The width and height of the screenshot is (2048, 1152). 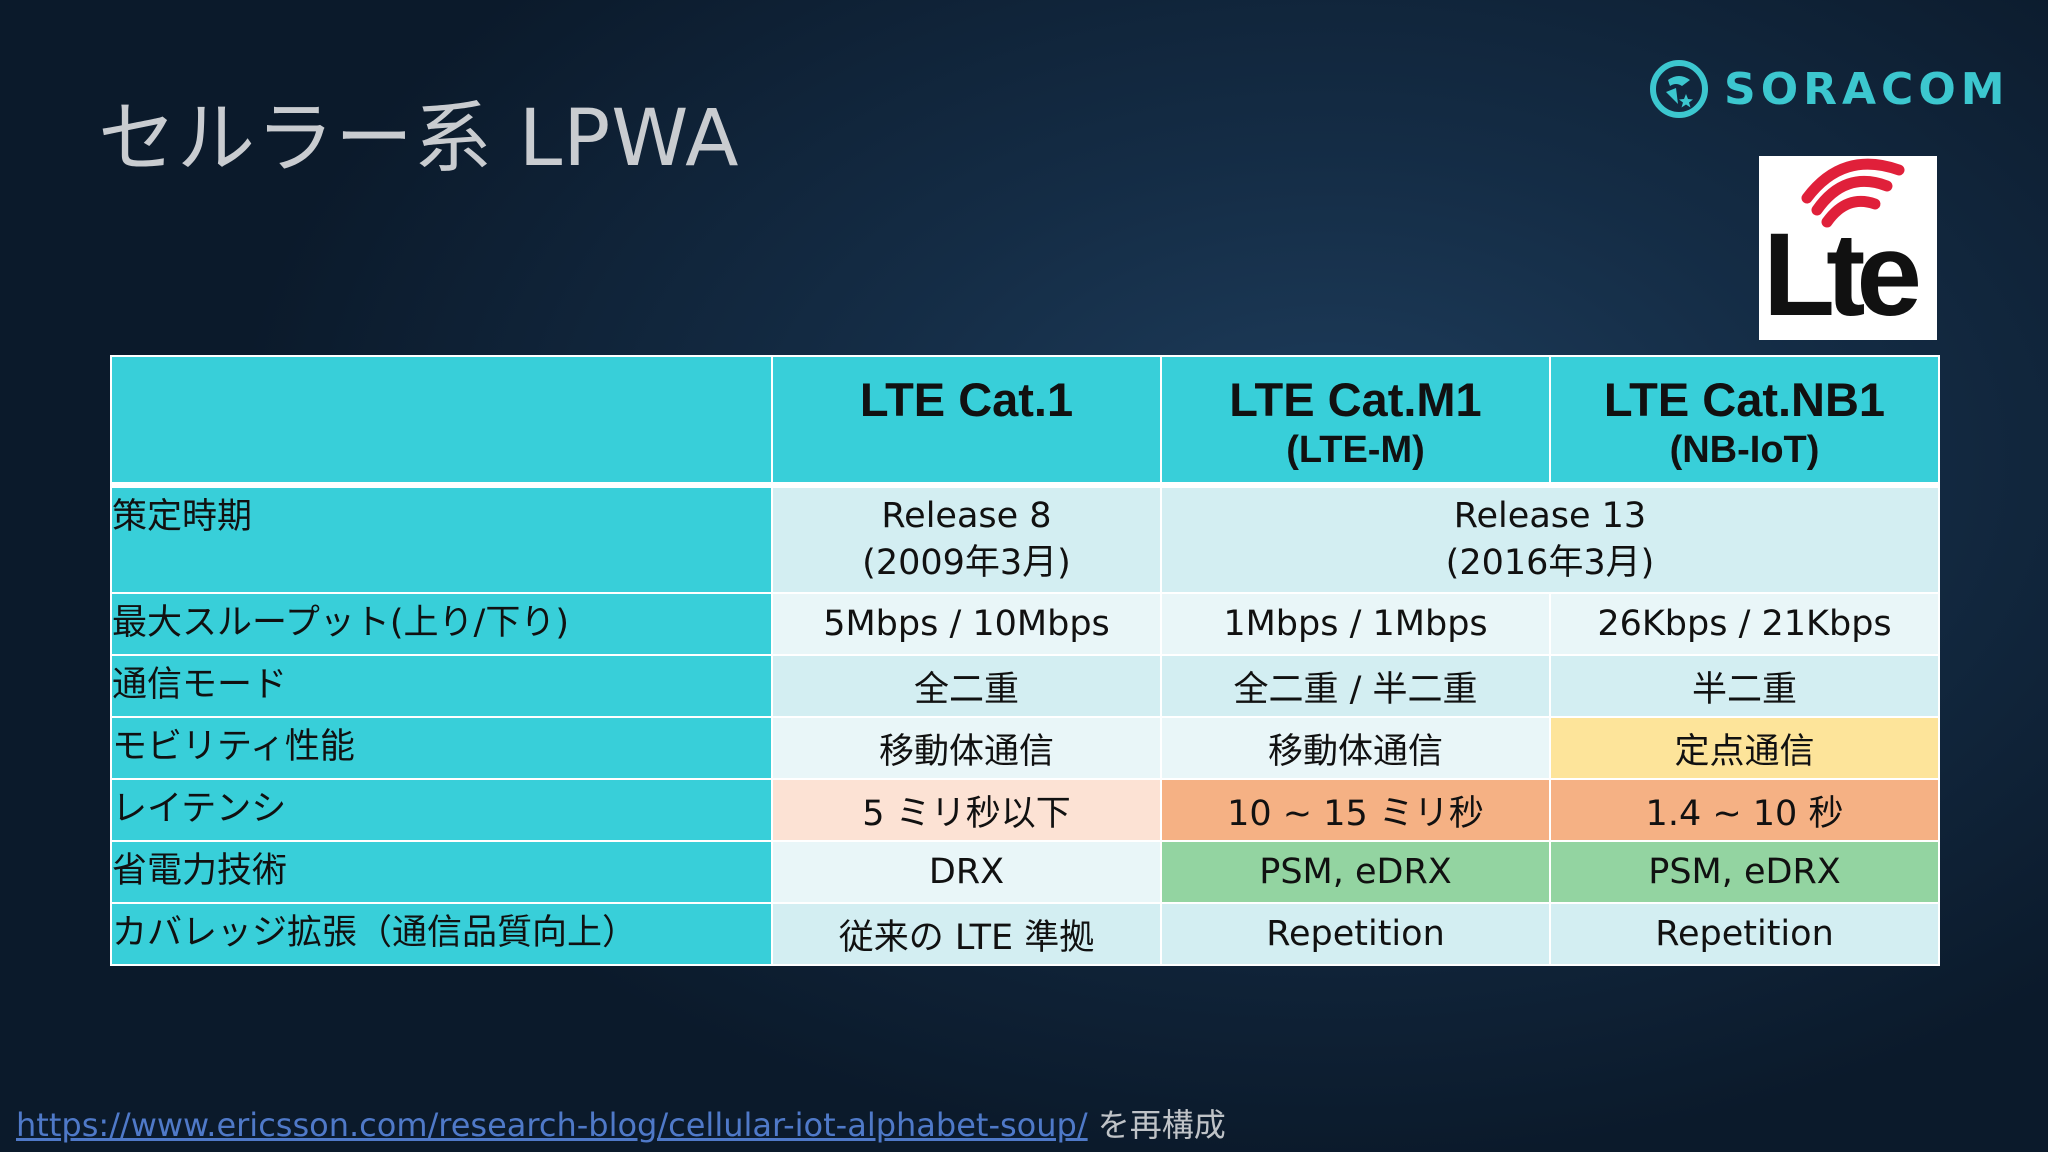 I want to click on table-row-power-saving: 省電力技術 DRX PSM, eDRX PSM, eDRX, so click(x=1025, y=872).